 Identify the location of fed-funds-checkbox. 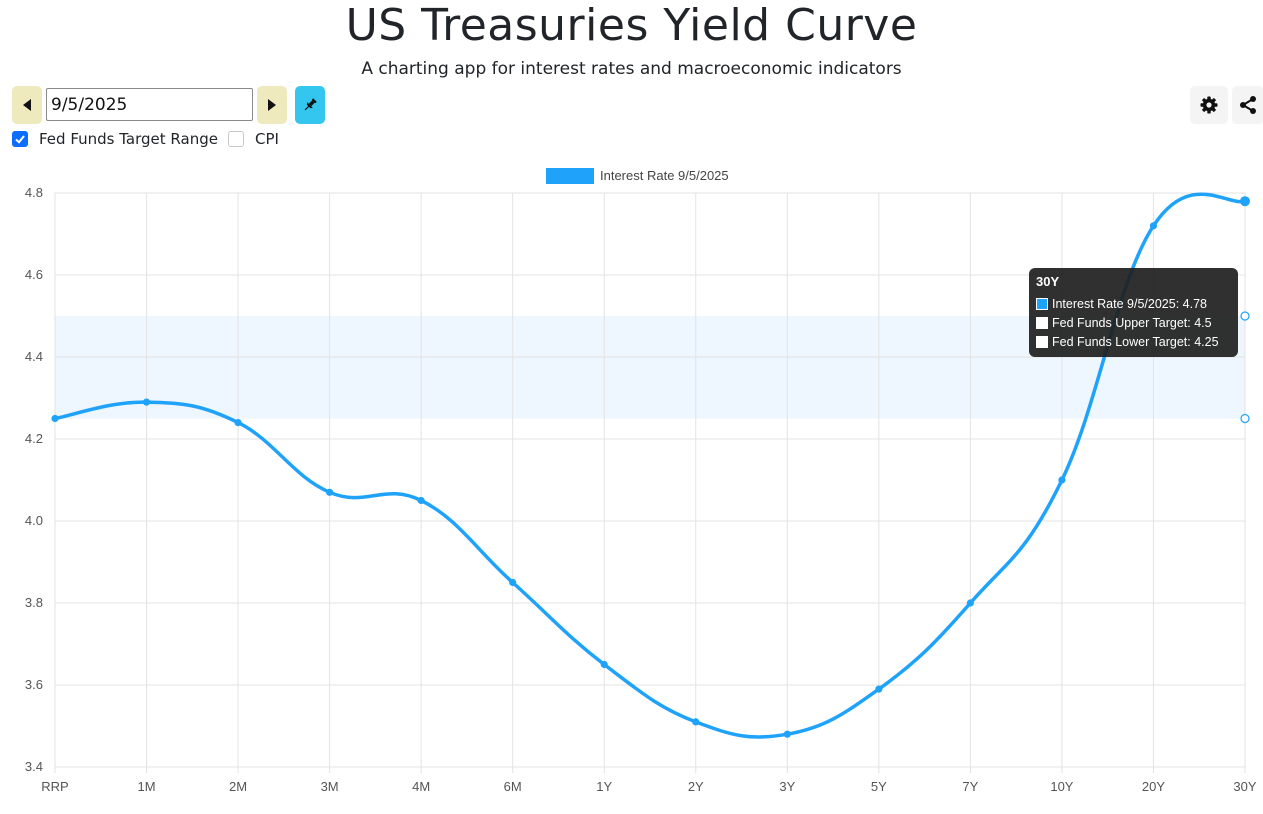
(20, 139).